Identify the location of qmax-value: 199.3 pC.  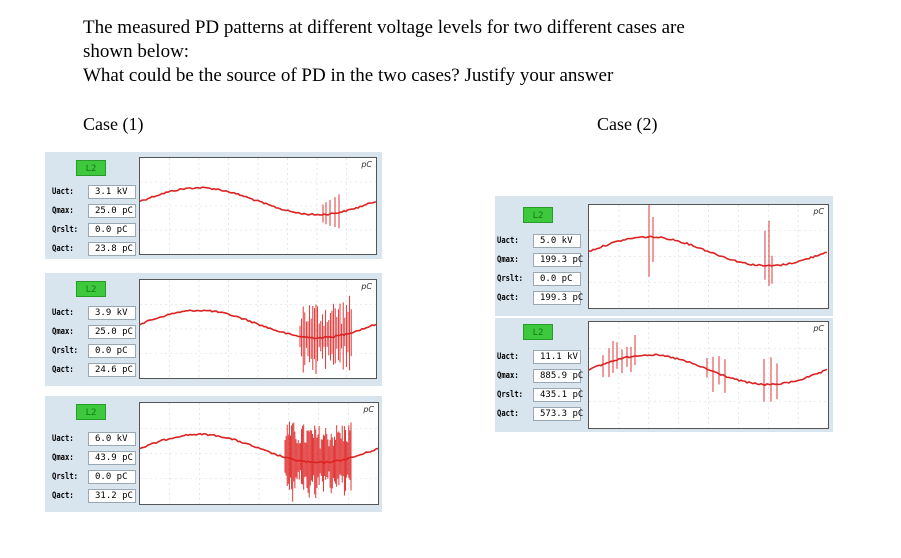
(558, 260).